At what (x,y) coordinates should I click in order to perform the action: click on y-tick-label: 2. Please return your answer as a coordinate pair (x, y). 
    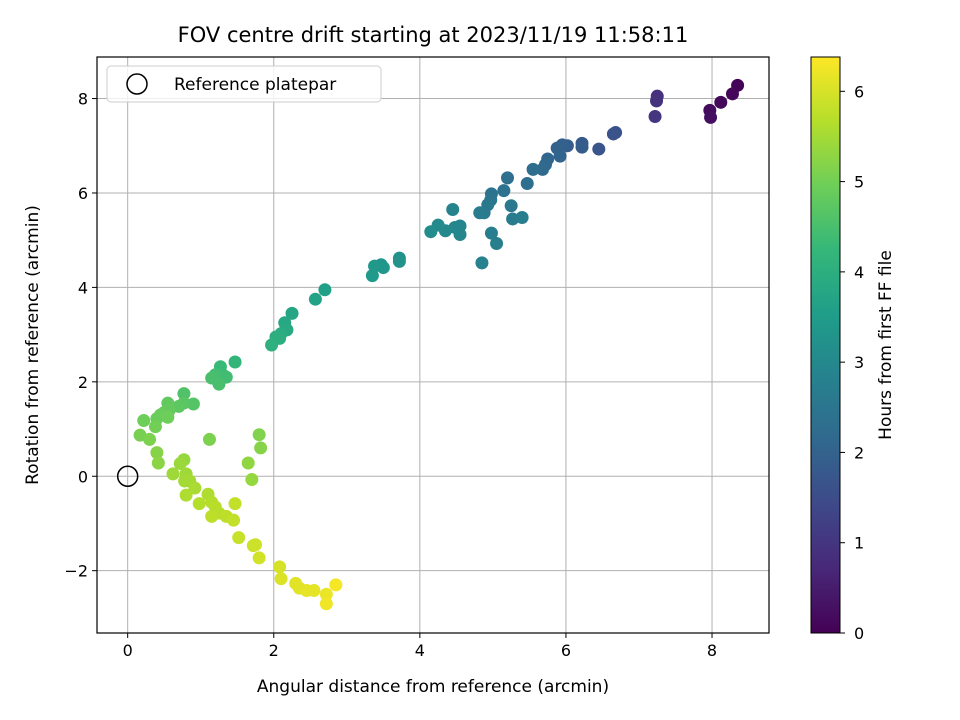
    Looking at the image, I should click on (83, 382).